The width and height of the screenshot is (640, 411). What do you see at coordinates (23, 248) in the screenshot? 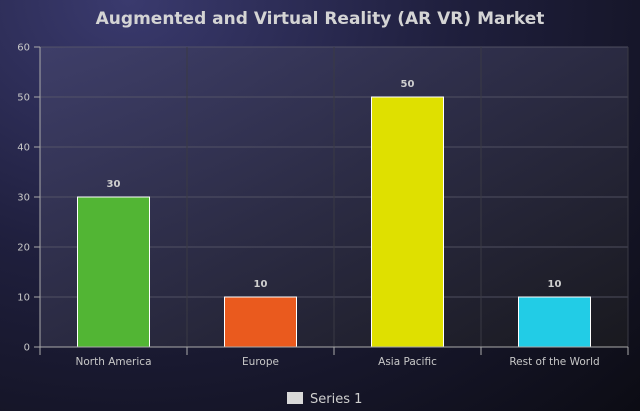
I see `y-tick-label: 20` at bounding box center [23, 248].